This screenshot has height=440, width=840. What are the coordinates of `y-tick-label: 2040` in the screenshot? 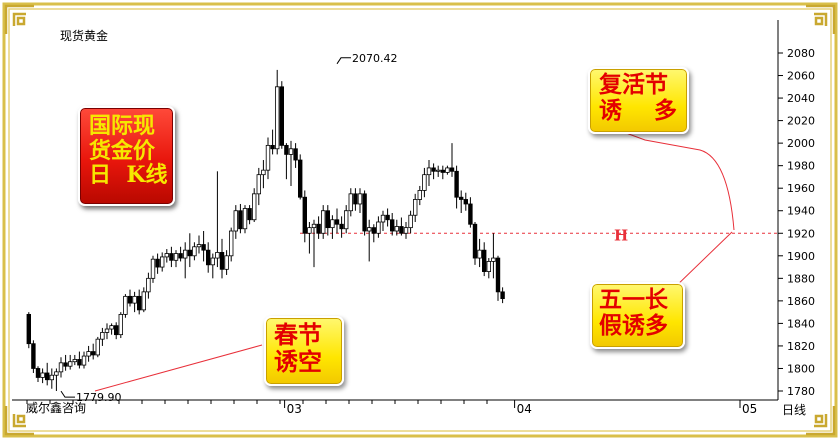 It's located at (801, 98).